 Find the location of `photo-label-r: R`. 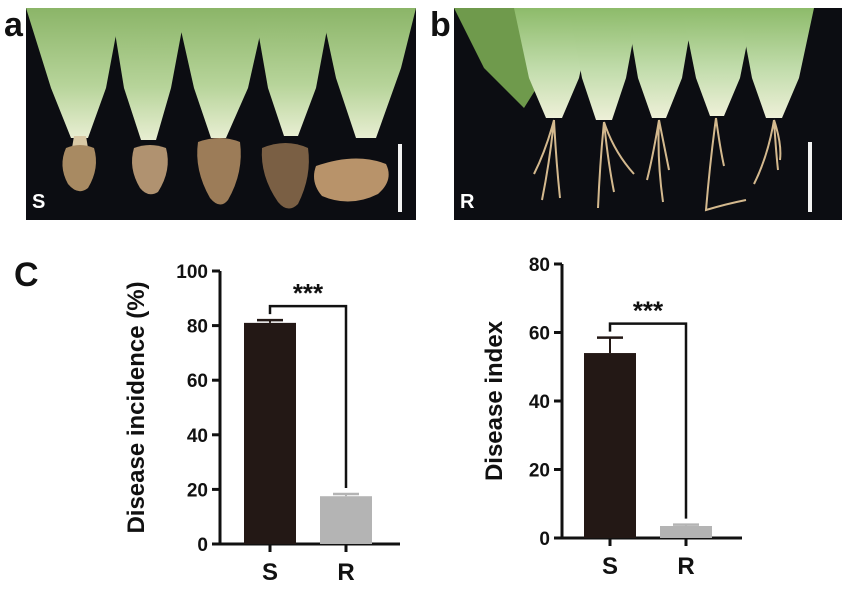

photo-label-r: R is located at coordinates (467, 202).